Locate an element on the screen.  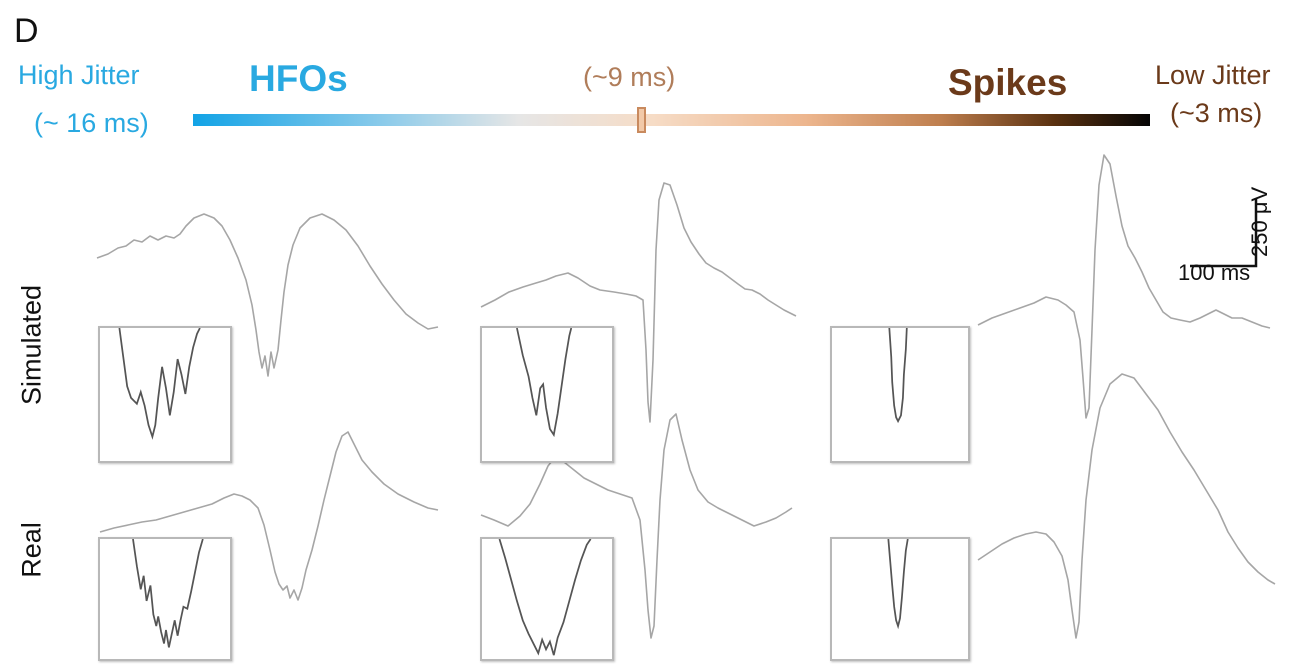
inset-trace-real-spike is located at coordinates (897, 582).